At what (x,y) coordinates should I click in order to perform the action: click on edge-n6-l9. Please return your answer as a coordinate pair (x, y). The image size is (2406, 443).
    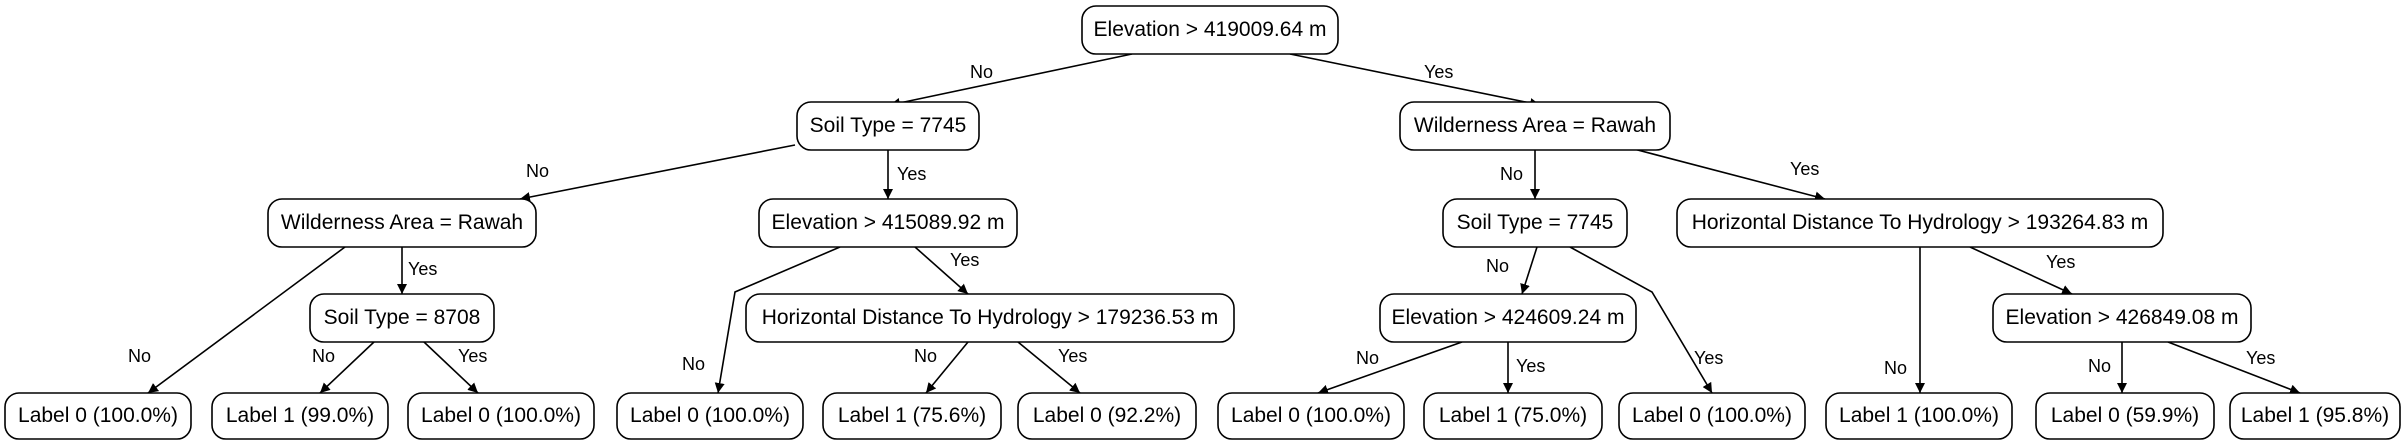
    Looking at the image, I should click on (1641, 320).